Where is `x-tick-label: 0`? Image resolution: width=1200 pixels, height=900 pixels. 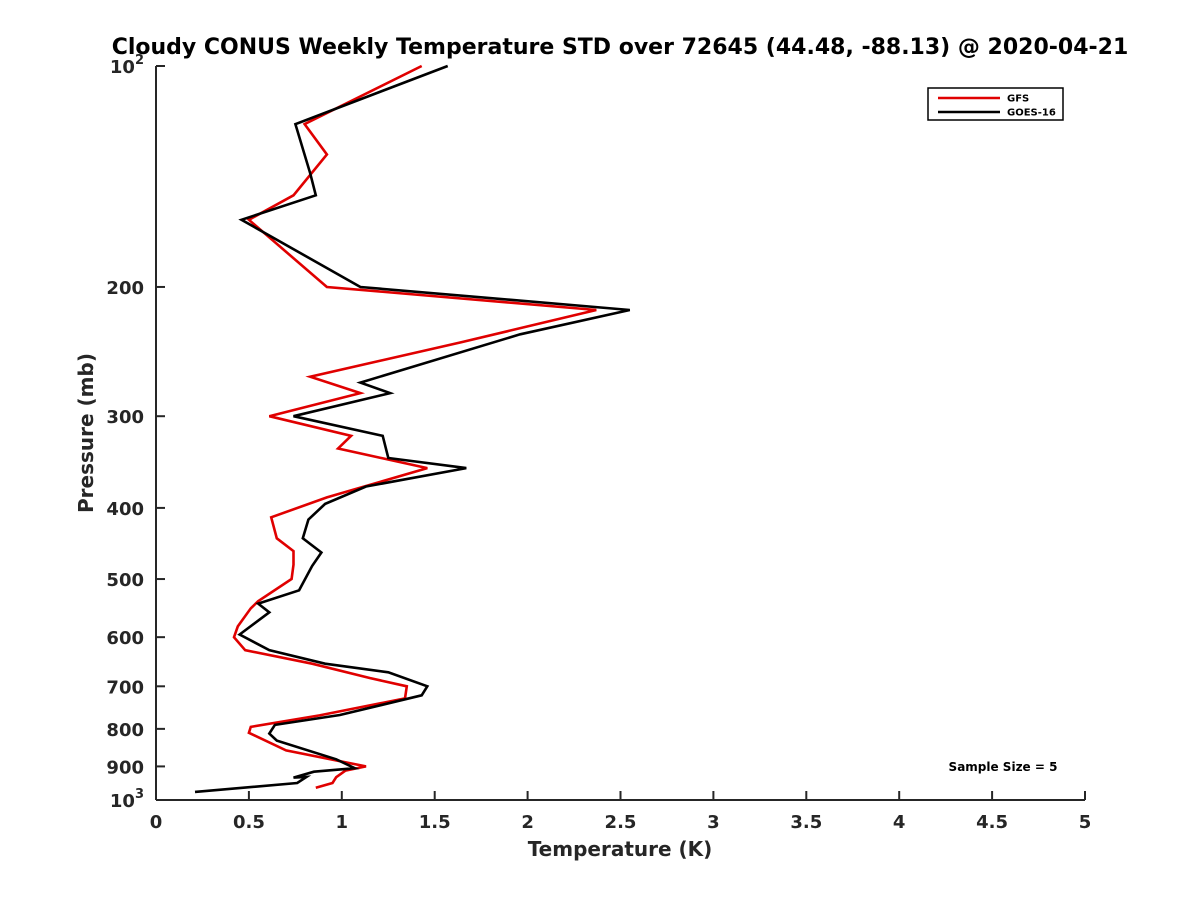 x-tick-label: 0 is located at coordinates (156, 822).